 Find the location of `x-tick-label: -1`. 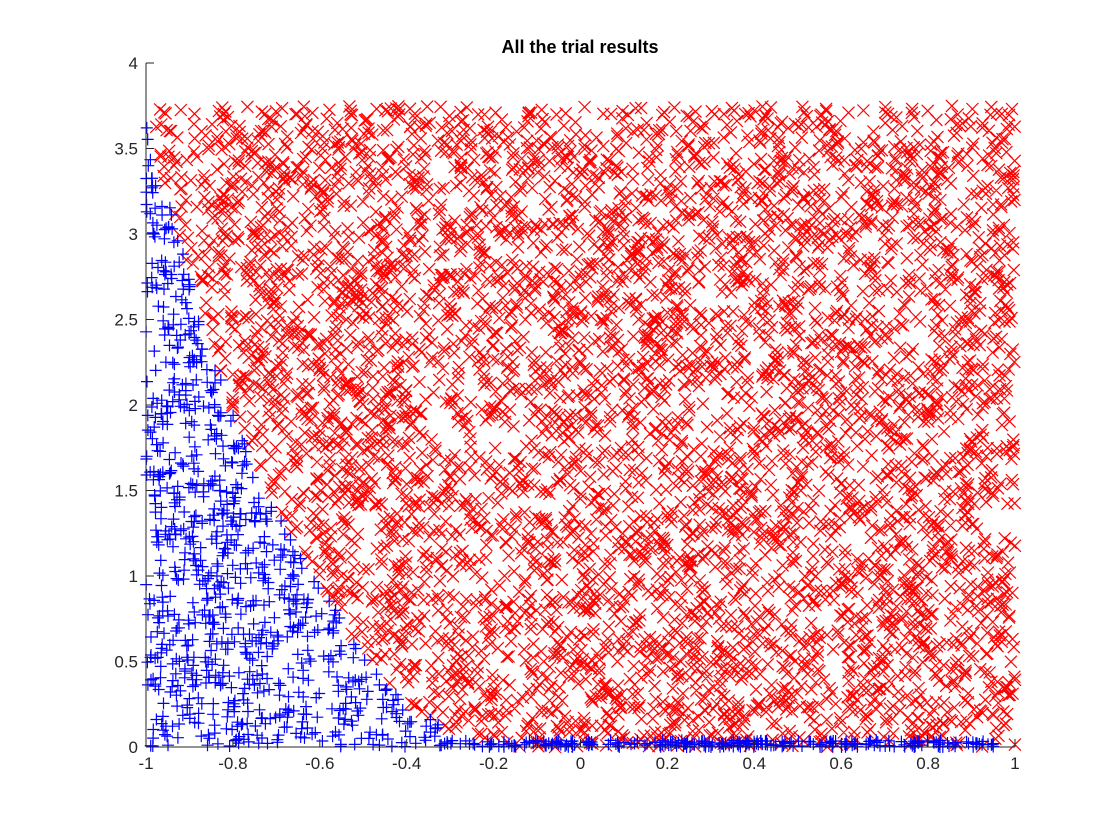

x-tick-label: -1 is located at coordinates (145, 763).